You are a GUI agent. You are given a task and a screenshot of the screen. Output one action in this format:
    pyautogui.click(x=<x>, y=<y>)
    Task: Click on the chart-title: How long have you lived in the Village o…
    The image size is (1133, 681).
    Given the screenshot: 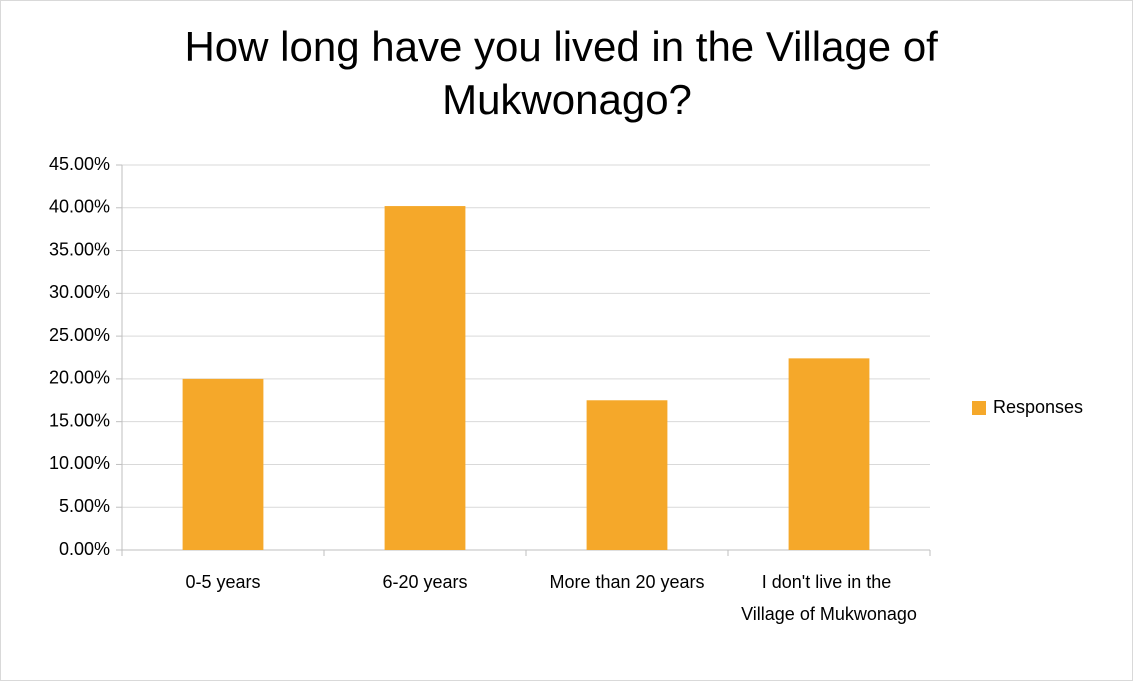 What is the action you would take?
    pyautogui.click(x=566, y=73)
    